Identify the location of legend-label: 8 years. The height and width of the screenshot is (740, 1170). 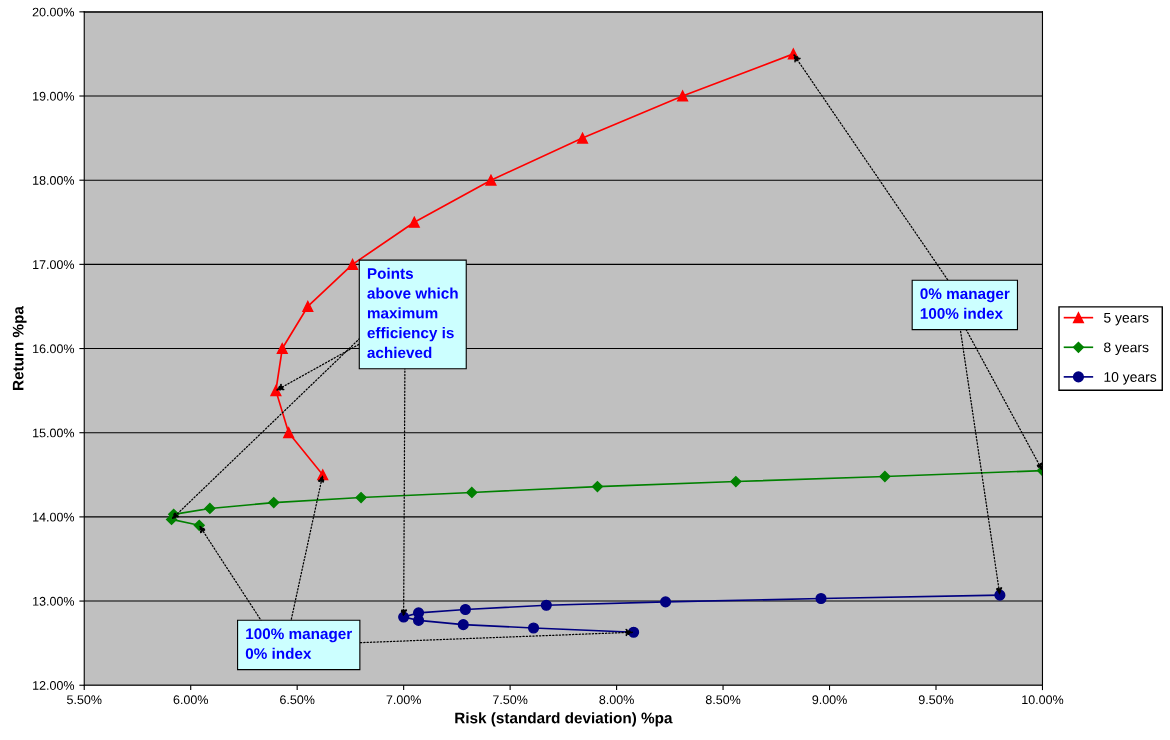
(1126, 349).